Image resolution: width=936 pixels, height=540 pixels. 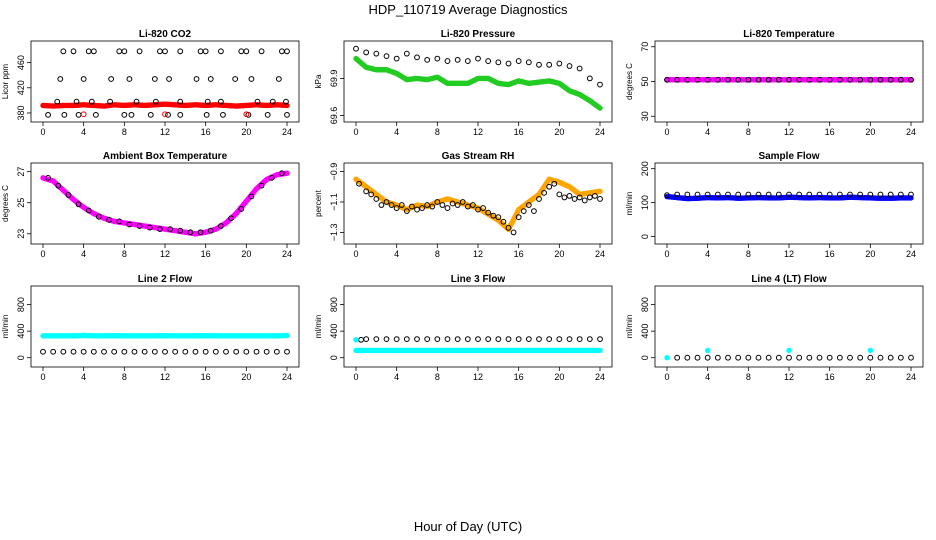 I want to click on panel-1: Li-820 CO2 Licor ppm 0 4 8 12 16 20 24 380 420 460, so click(x=150, y=83).